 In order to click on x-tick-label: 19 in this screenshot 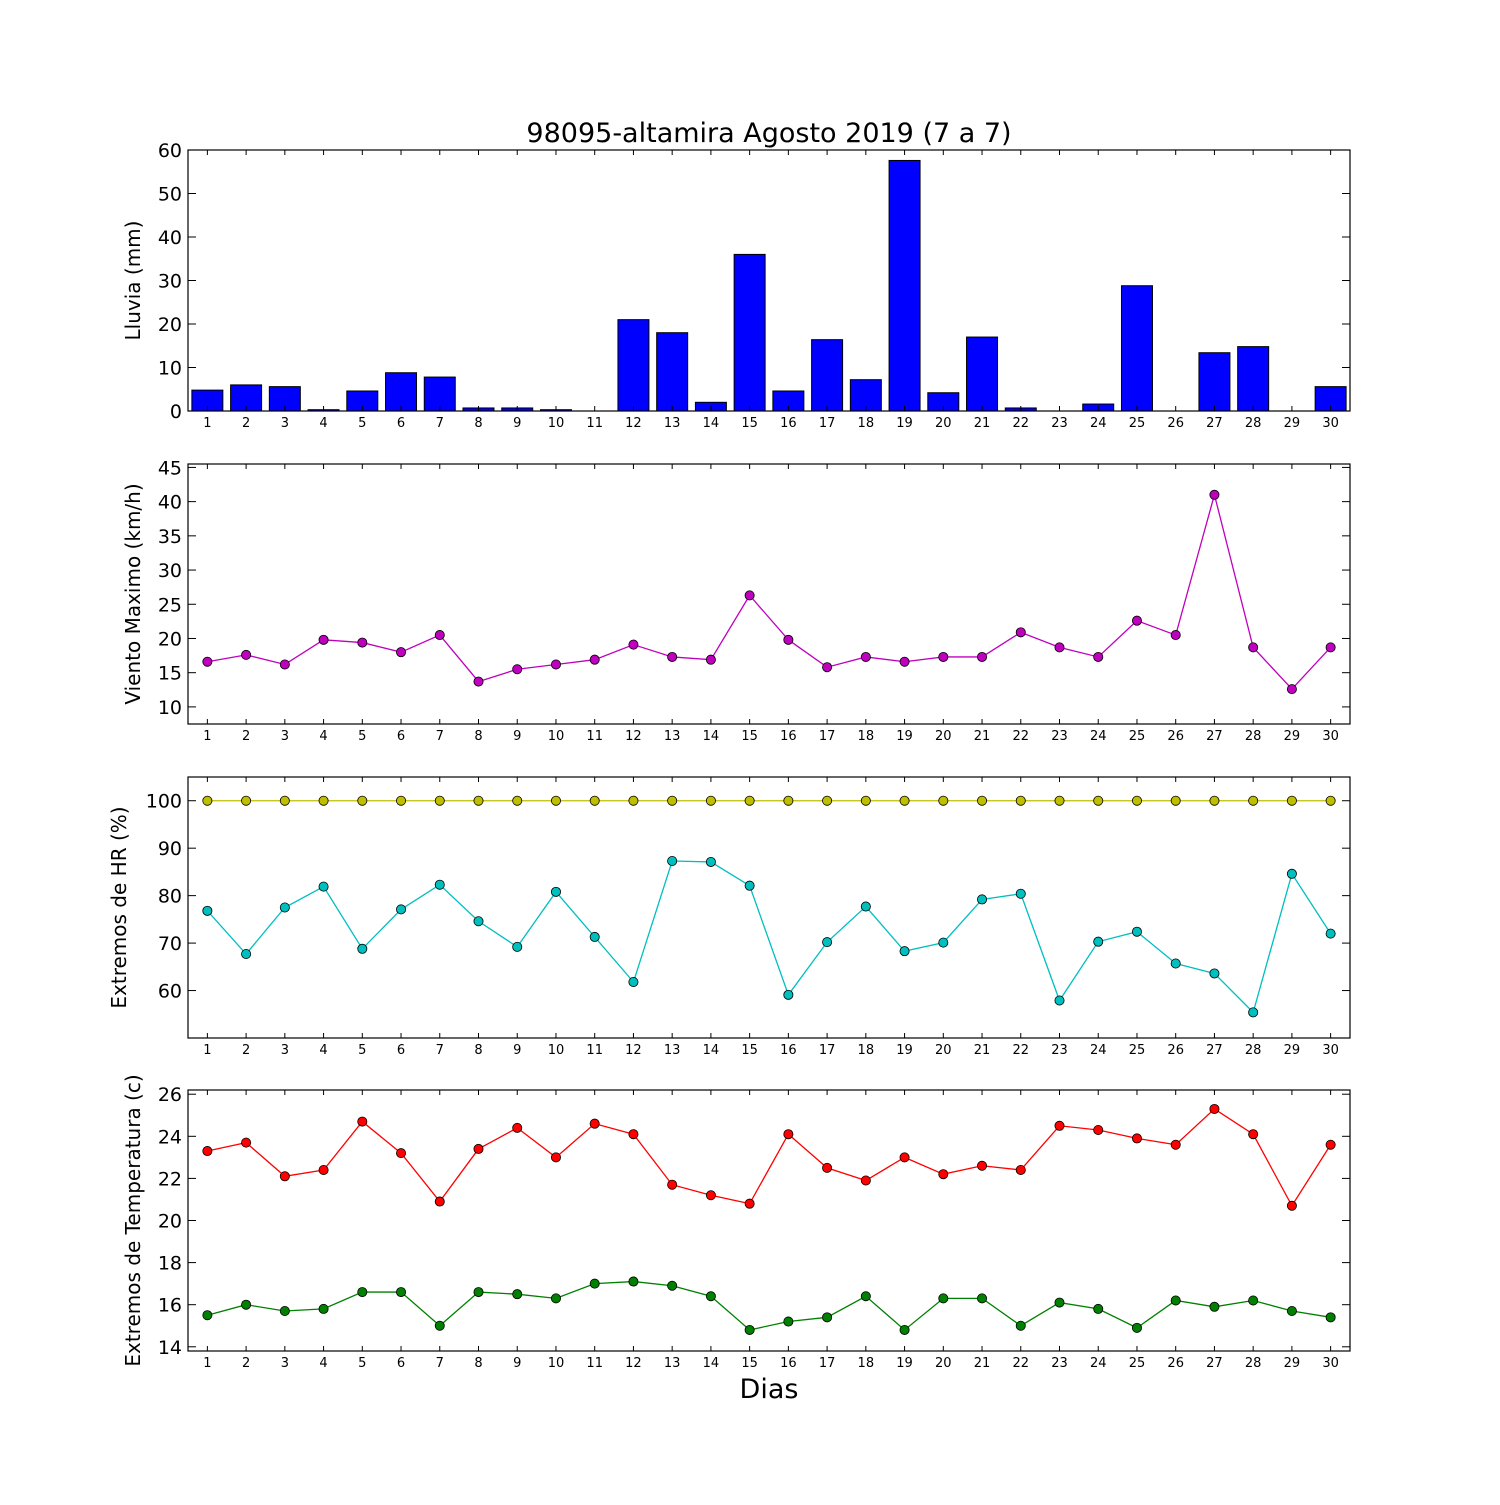, I will do `click(904, 1050)`.